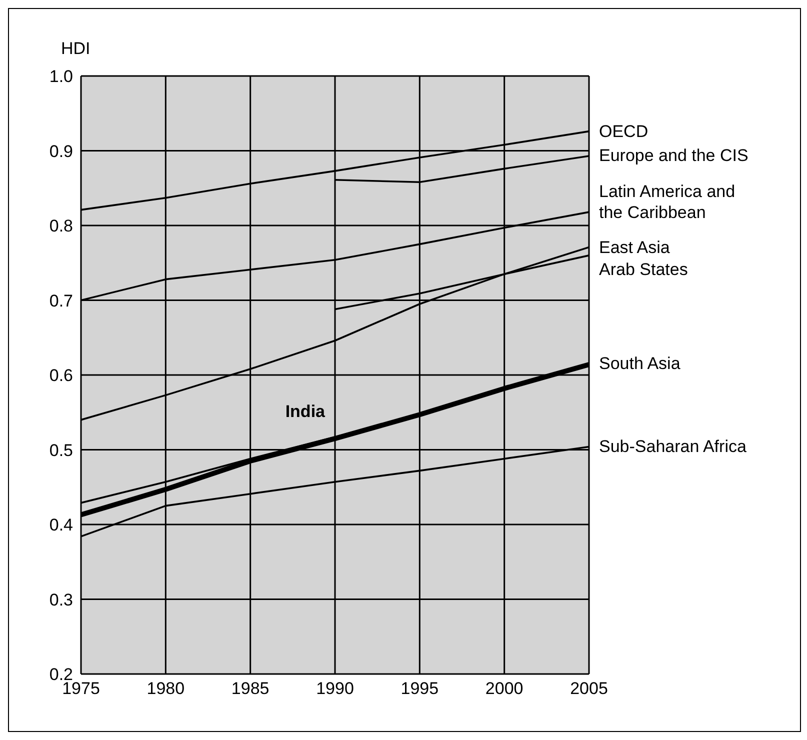 The image size is (807, 740). I want to click on series-label: Sub-Saharan Africa, so click(672, 447).